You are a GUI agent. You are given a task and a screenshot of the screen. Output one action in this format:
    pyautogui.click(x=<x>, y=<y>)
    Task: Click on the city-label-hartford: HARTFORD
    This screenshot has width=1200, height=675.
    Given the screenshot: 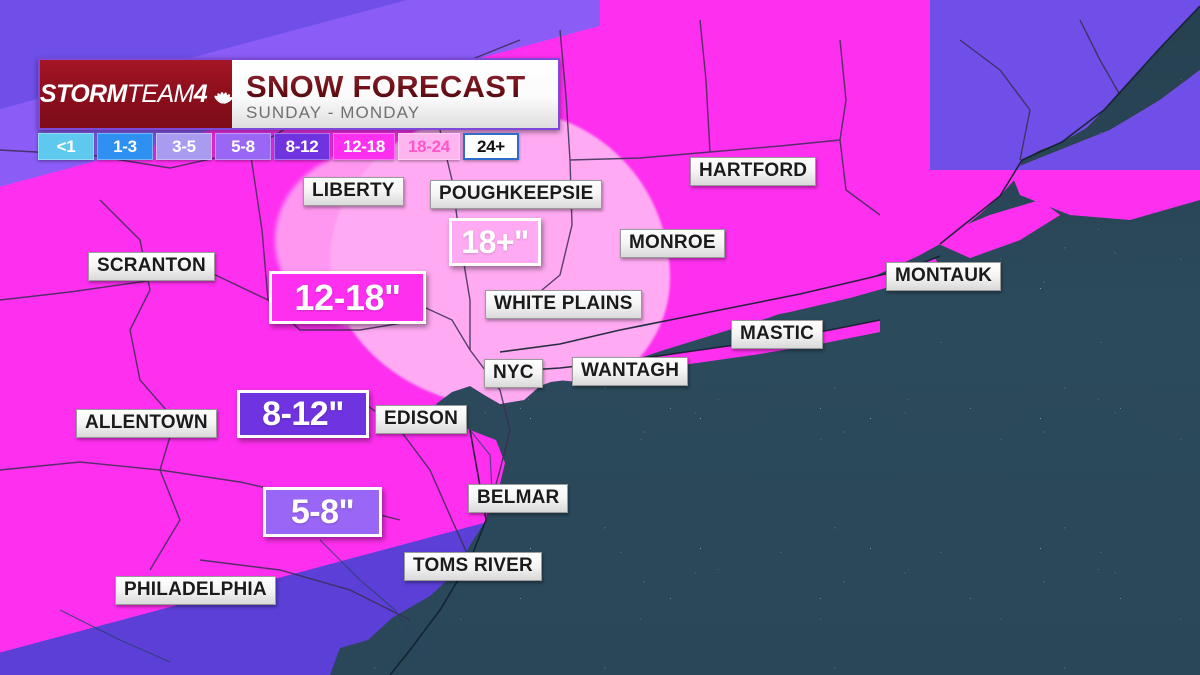 What is the action you would take?
    pyautogui.click(x=753, y=171)
    